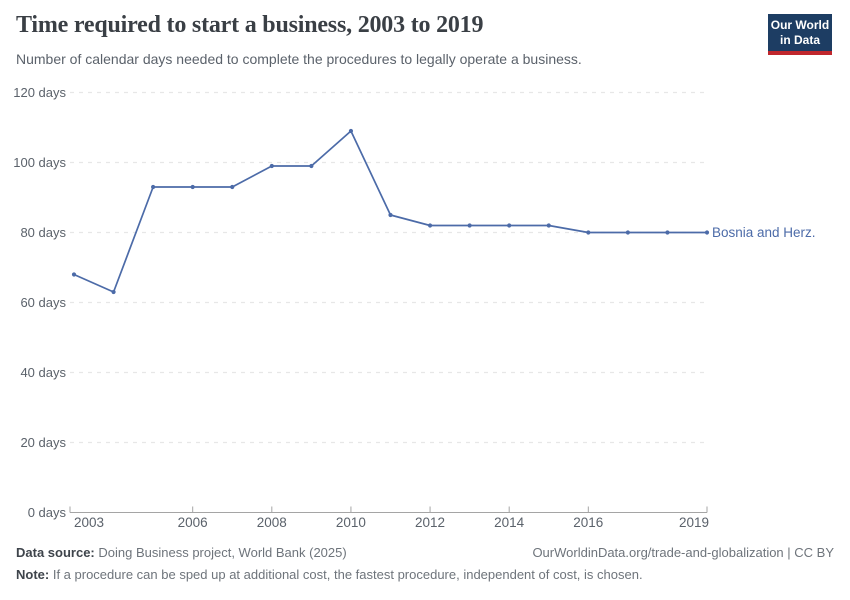 The width and height of the screenshot is (850, 600). Describe the element at coordinates (39, 162) in the screenshot. I see `y-tick-label: 100 days` at that location.